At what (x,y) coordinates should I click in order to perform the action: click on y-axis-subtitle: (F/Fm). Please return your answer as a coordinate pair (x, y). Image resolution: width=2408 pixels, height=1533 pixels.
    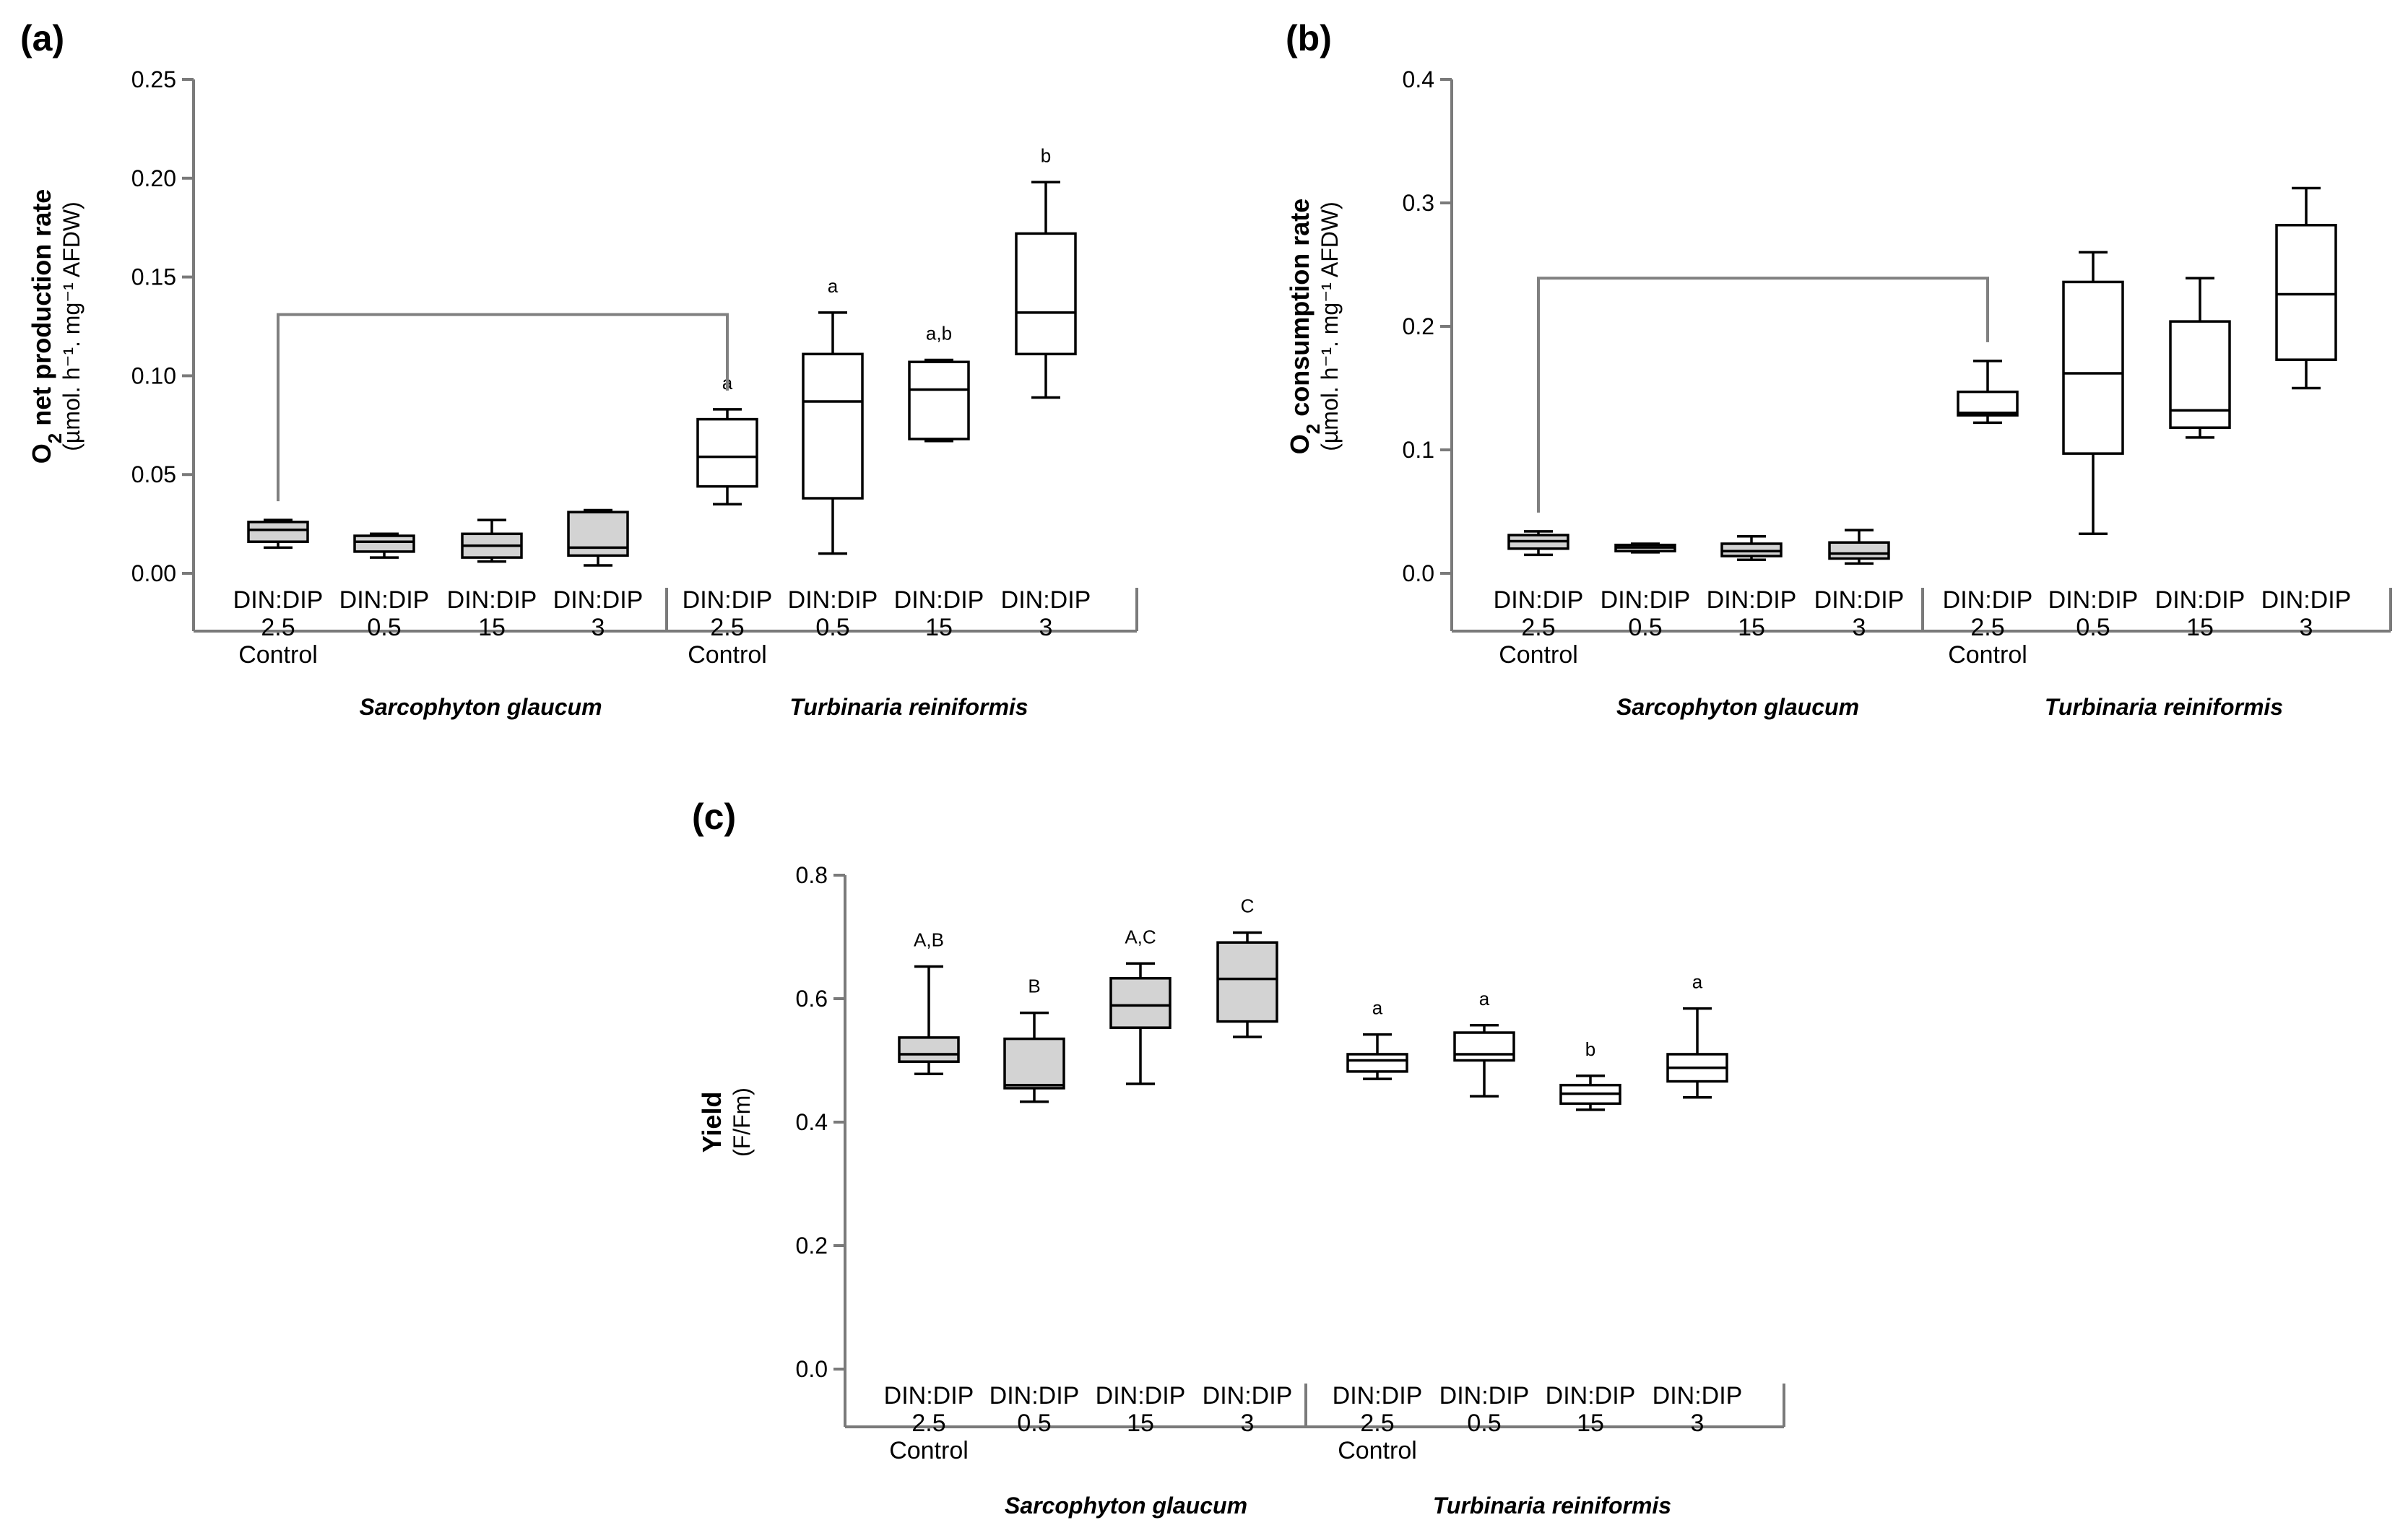
    Looking at the image, I should click on (742, 1122).